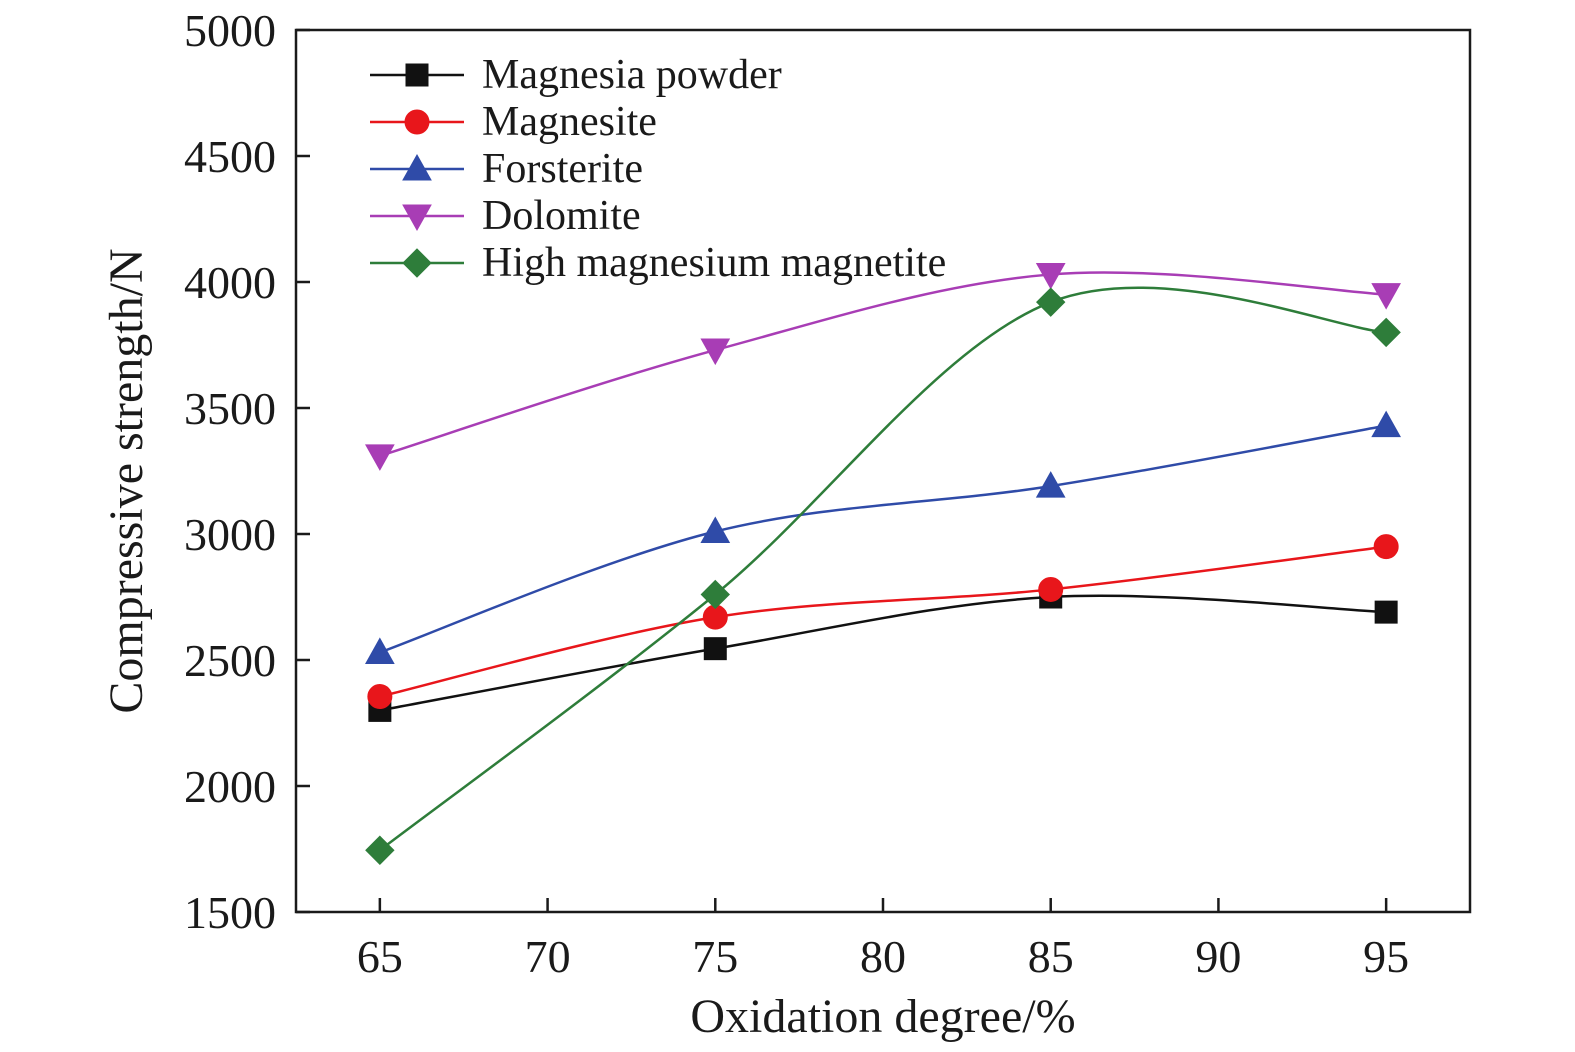  What do you see at coordinates (247, 471) in the screenshot?
I see `y-axis: 1500 2000 2500 3000 3500 4000 4500 5000` at bounding box center [247, 471].